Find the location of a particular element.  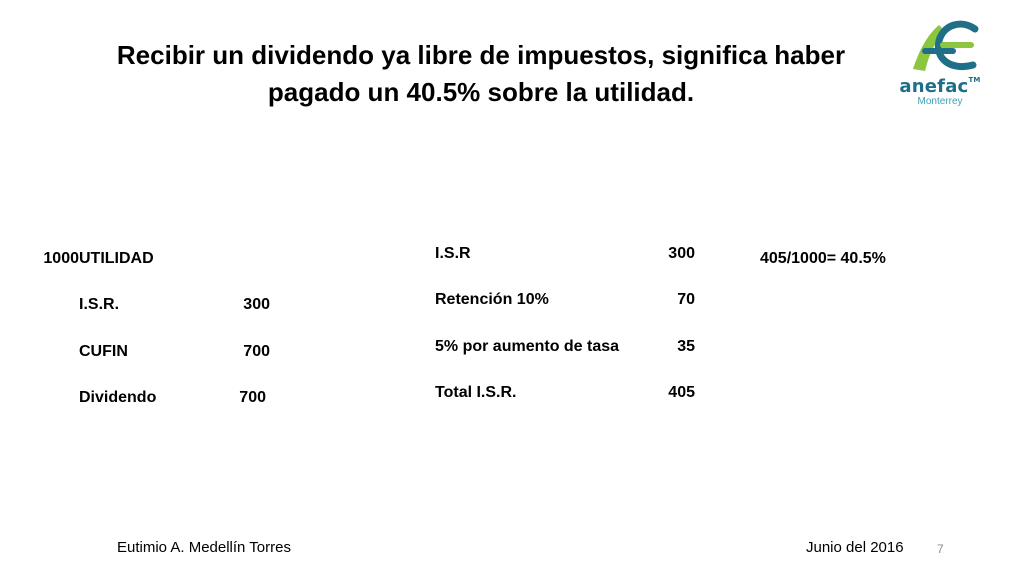

row-label: Total I.S.R. is located at coordinates (476, 392).